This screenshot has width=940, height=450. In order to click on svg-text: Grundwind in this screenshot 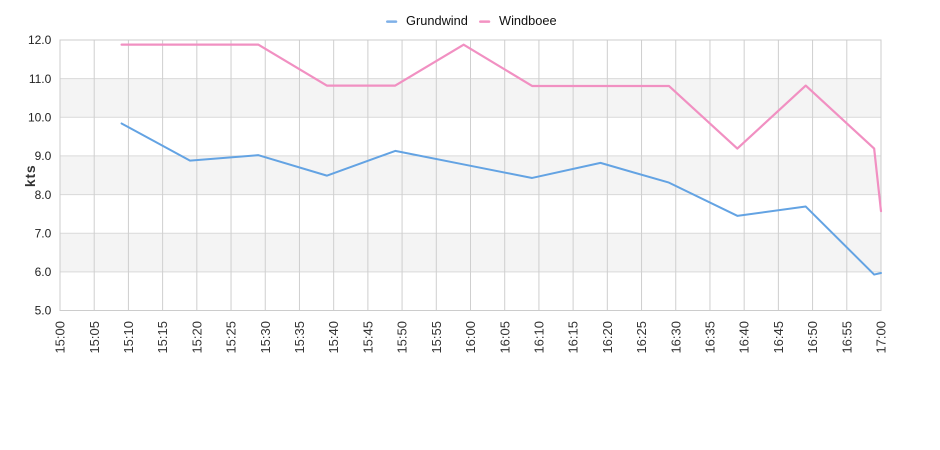, I will do `click(437, 20)`.